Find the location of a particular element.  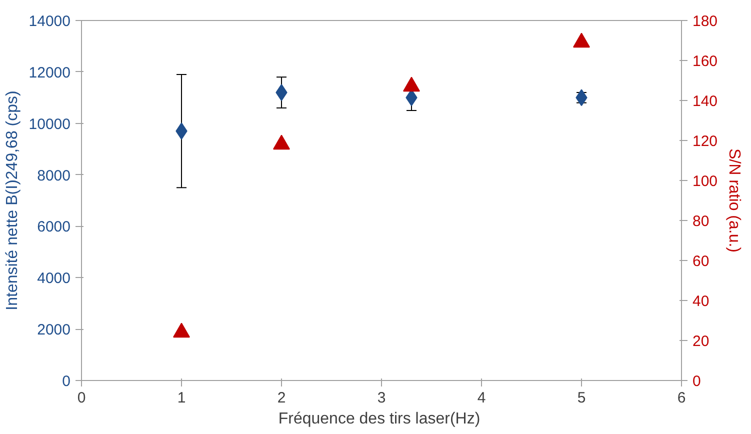

y-tick-label: 8000 is located at coordinates (54, 175).